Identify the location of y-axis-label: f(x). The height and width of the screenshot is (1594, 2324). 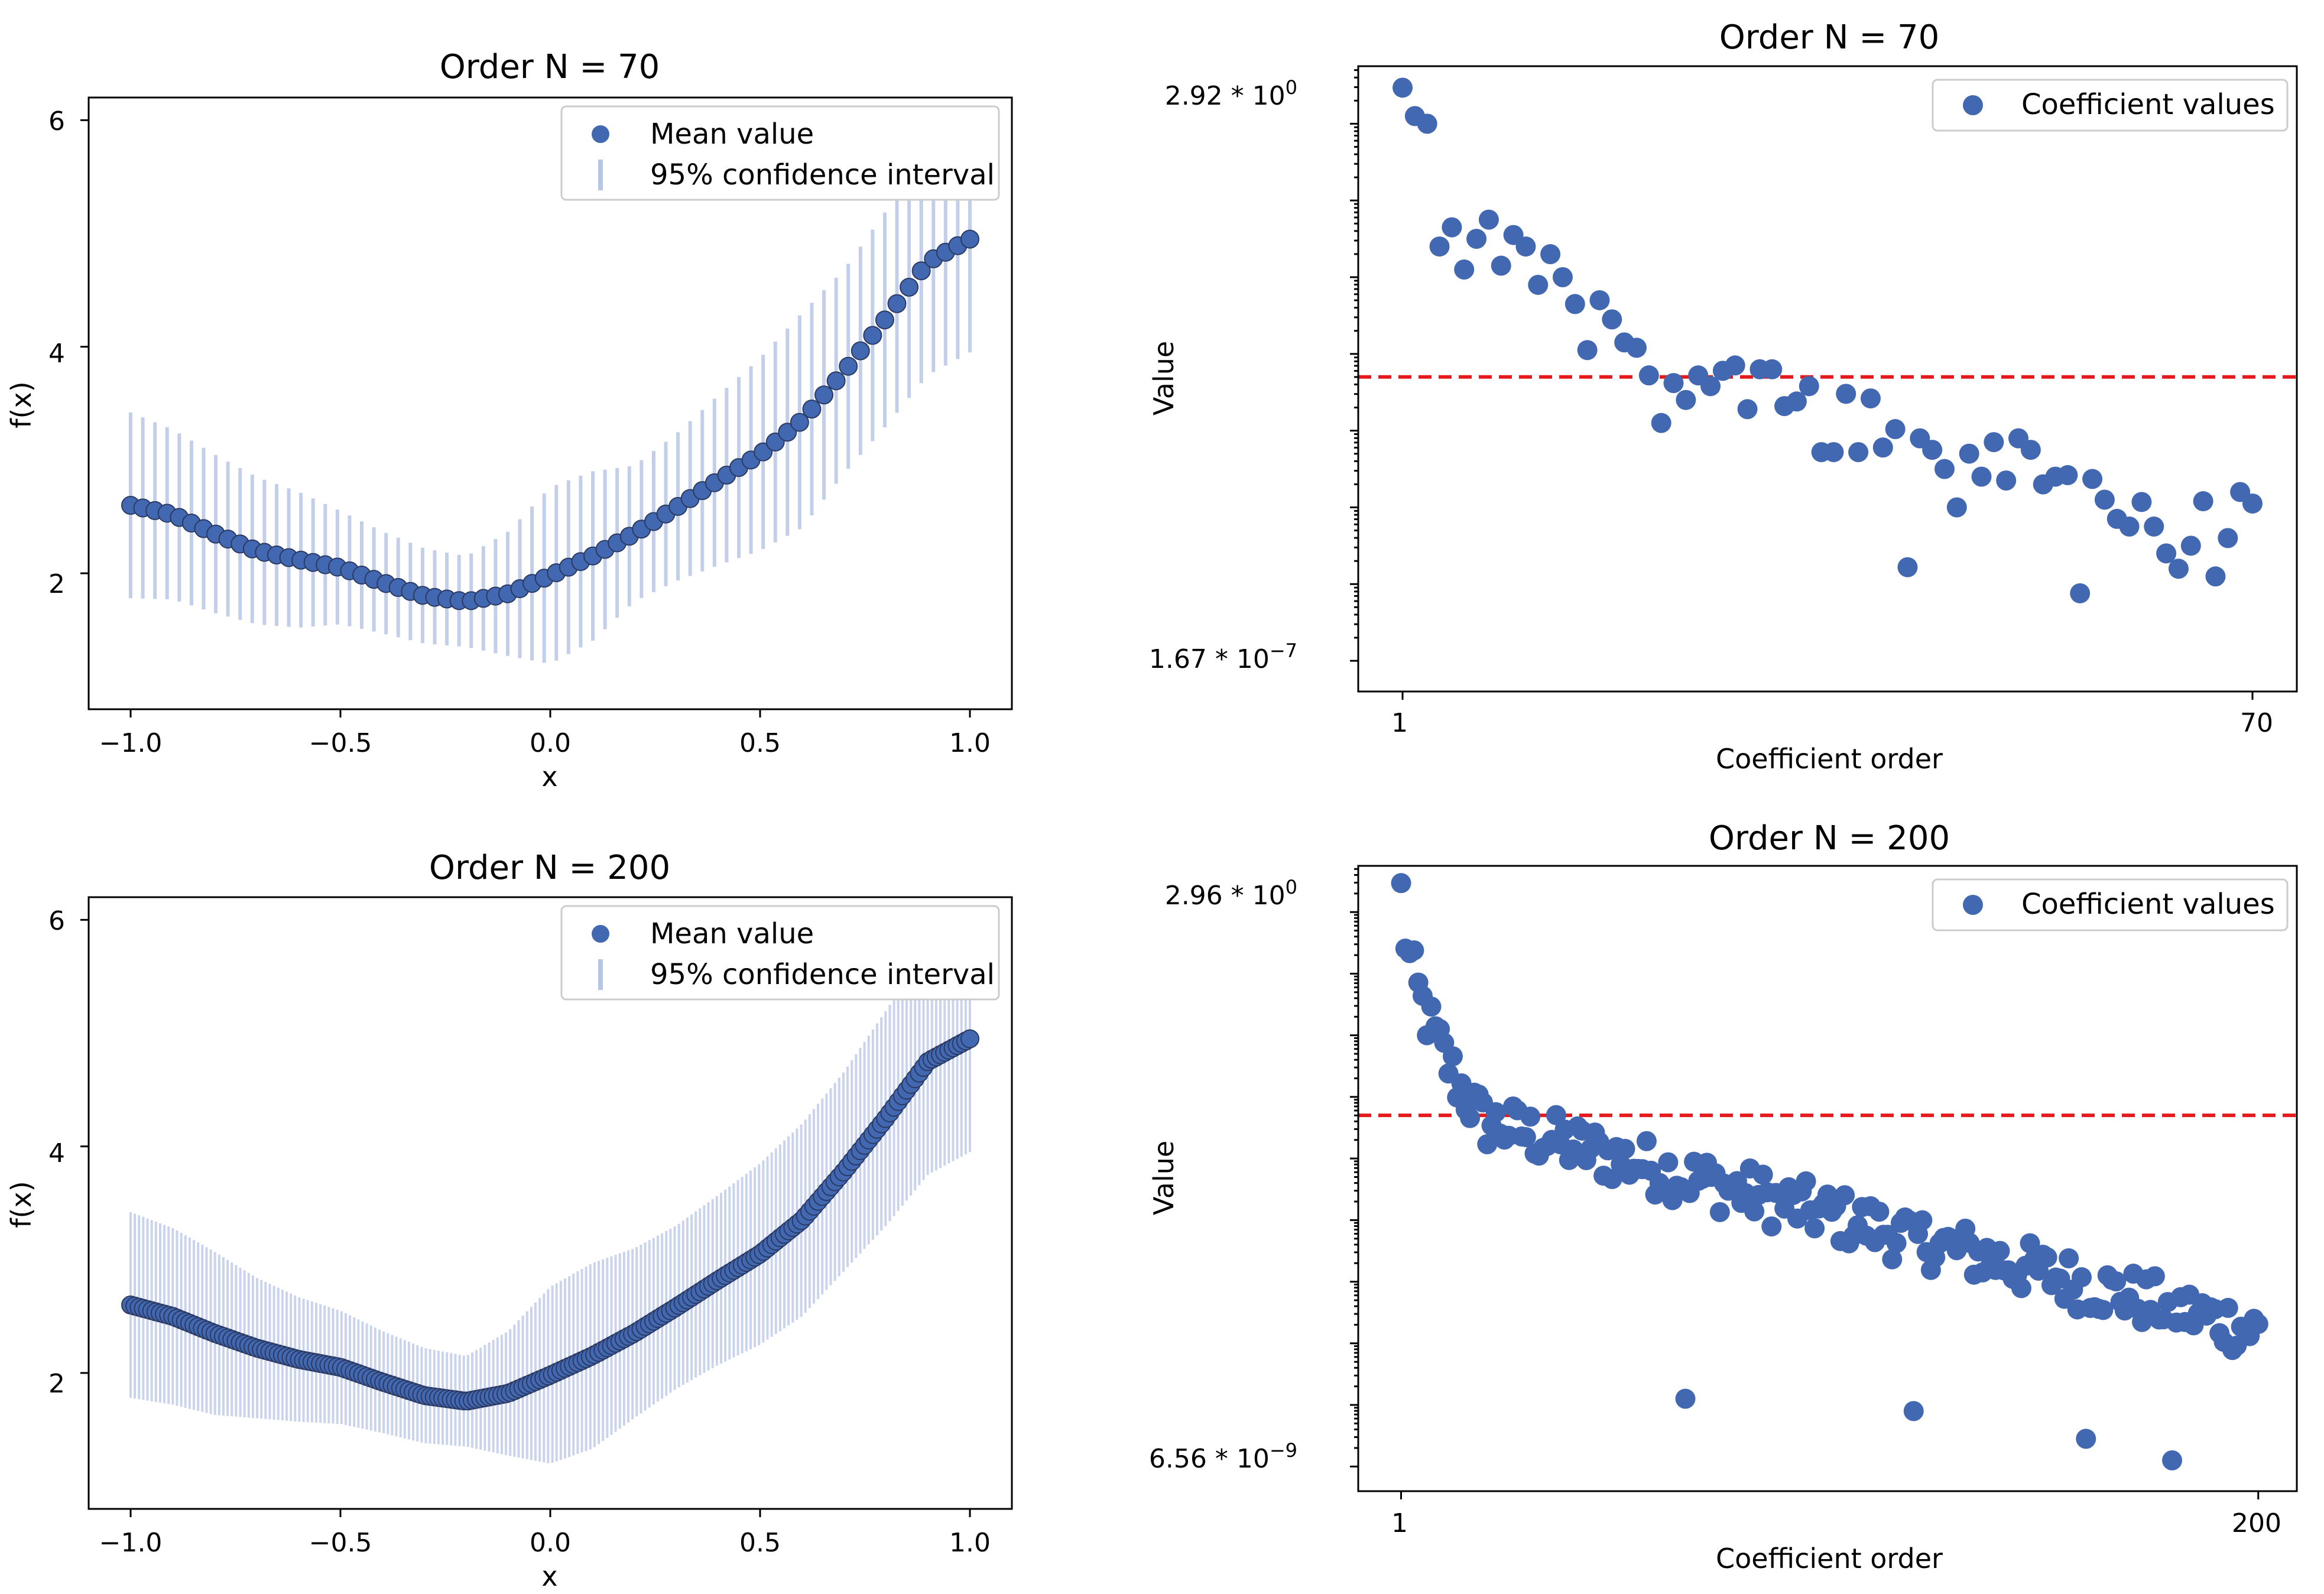
(21, 1204).